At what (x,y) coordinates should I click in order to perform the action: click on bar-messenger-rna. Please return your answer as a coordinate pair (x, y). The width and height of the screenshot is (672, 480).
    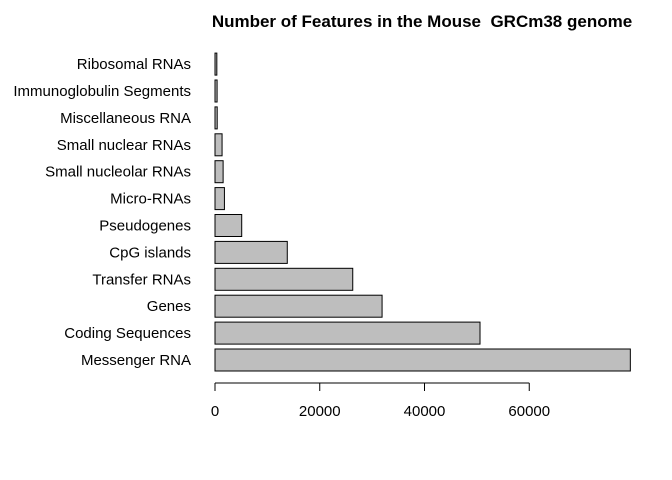
    Looking at the image, I should click on (422, 360).